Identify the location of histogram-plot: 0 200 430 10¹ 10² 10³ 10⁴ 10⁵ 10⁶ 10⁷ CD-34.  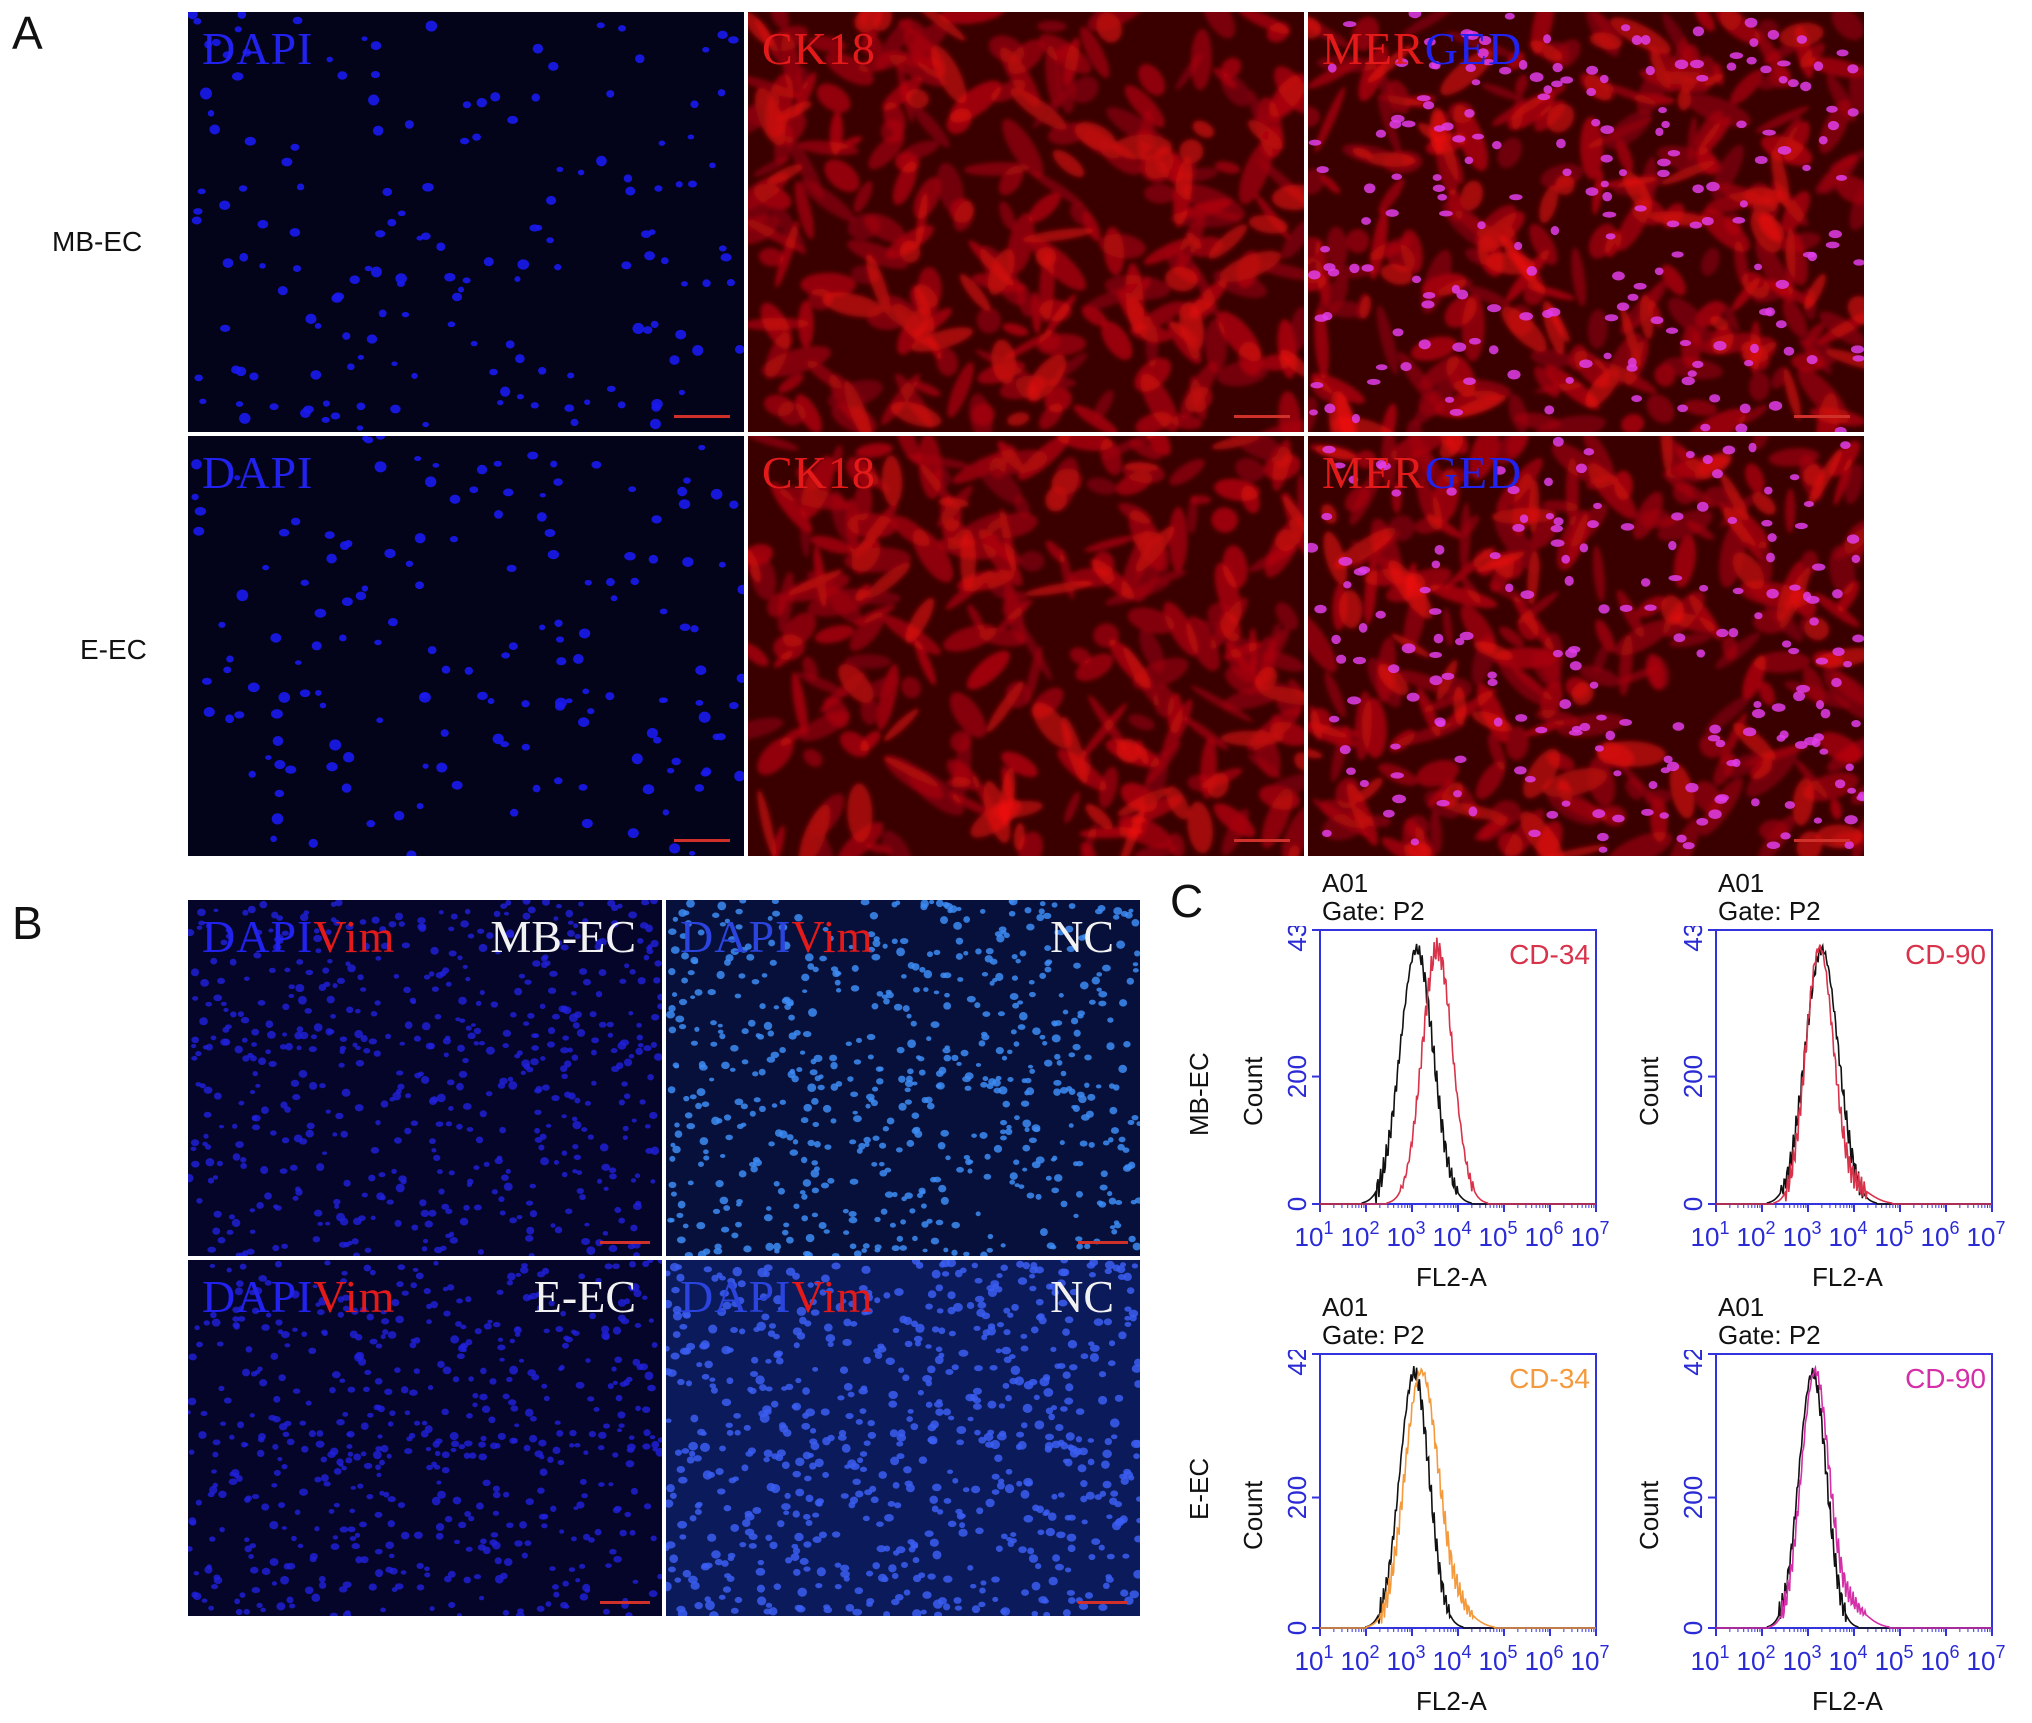
(1446, 1089).